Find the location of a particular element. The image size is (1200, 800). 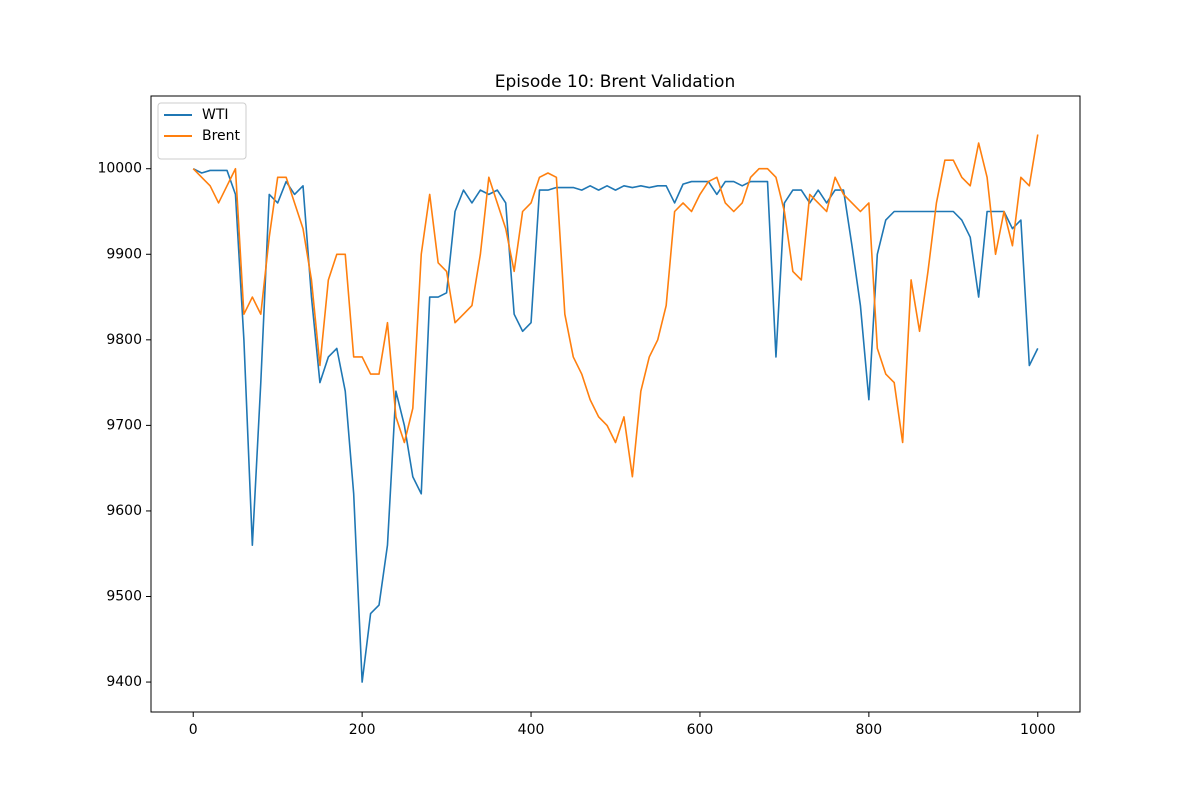

y-tick-label: 9500 is located at coordinates (124, 597).